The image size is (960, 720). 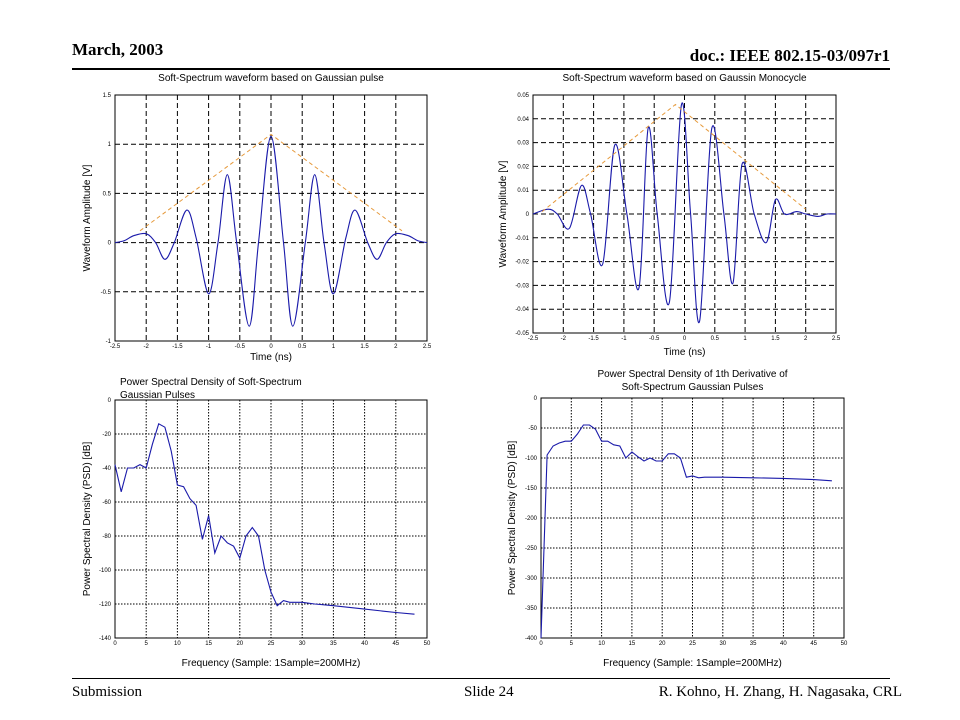 I want to click on y-tick-label: -0.5, so click(x=106, y=293).